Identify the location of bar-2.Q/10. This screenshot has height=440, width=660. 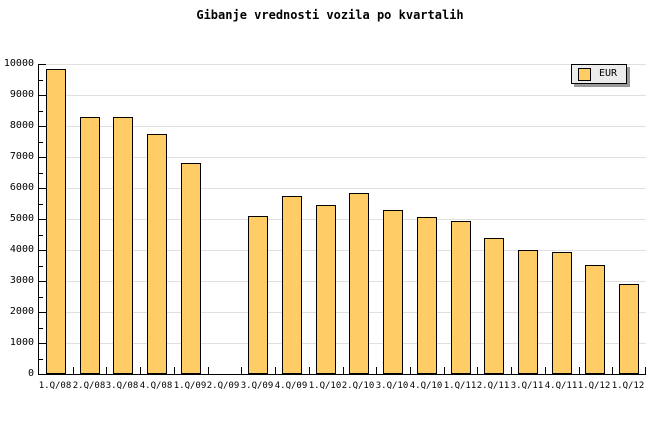
(359, 283).